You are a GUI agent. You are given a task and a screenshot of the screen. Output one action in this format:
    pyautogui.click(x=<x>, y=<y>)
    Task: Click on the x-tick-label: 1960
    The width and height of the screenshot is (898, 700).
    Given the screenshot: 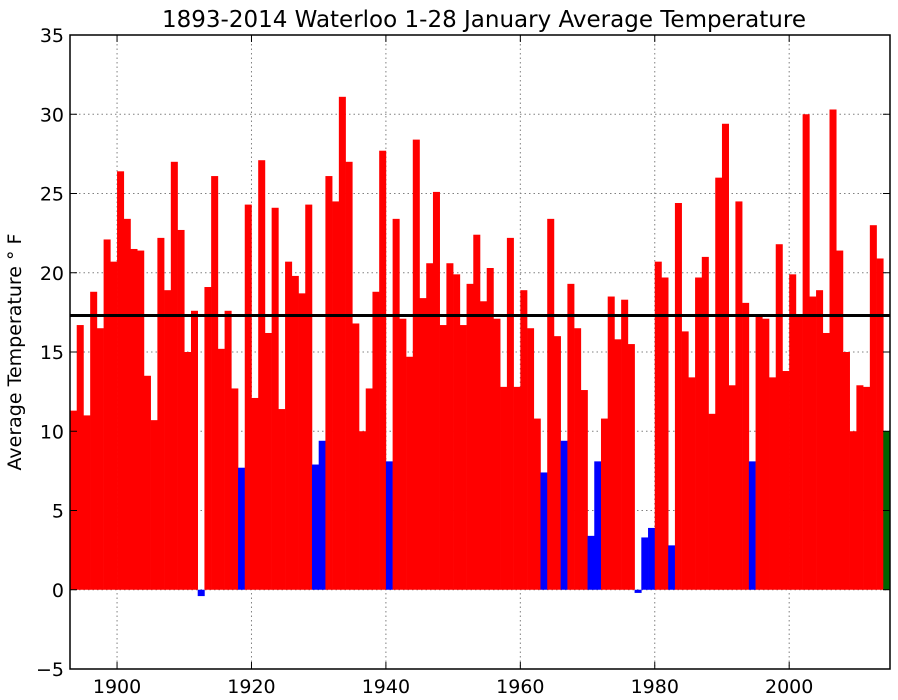 What is the action you would take?
    pyautogui.click(x=520, y=687)
    